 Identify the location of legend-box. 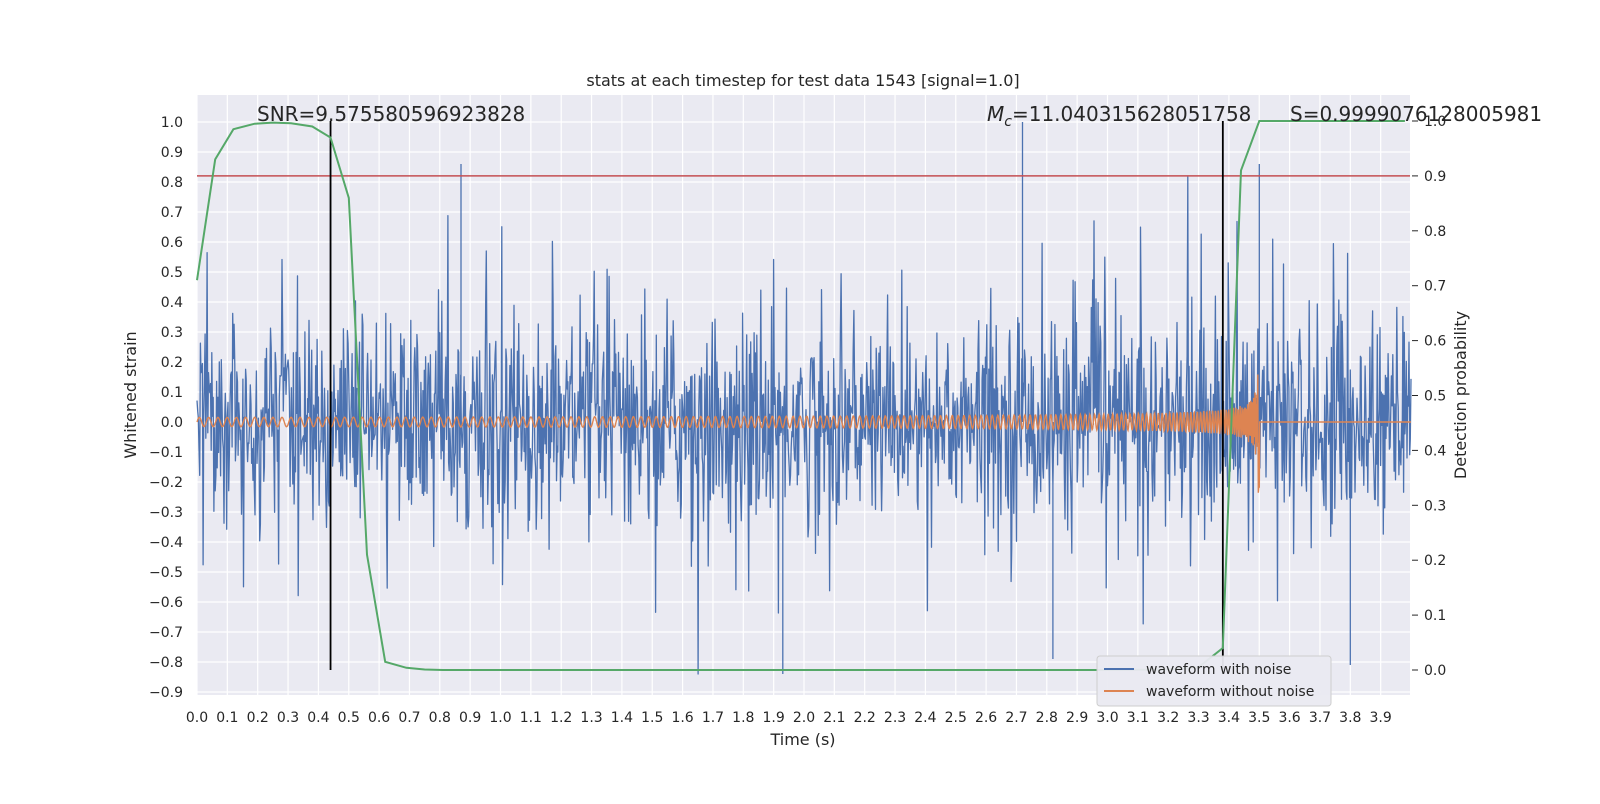
(1214, 681).